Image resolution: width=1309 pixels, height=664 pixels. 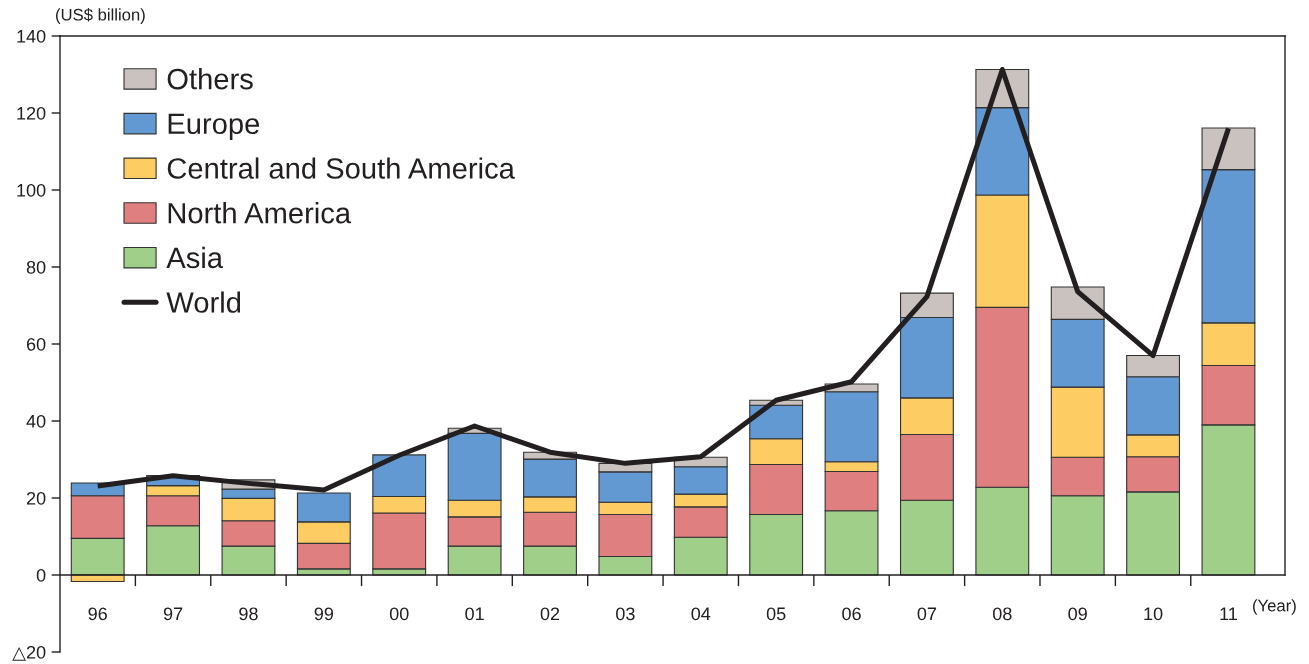 I want to click on x-tick-label: 97, so click(x=173, y=614).